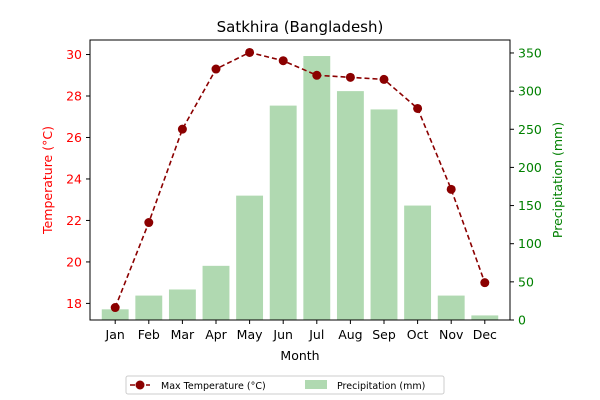  I want to click on precipitation-bar-nov, so click(451, 307).